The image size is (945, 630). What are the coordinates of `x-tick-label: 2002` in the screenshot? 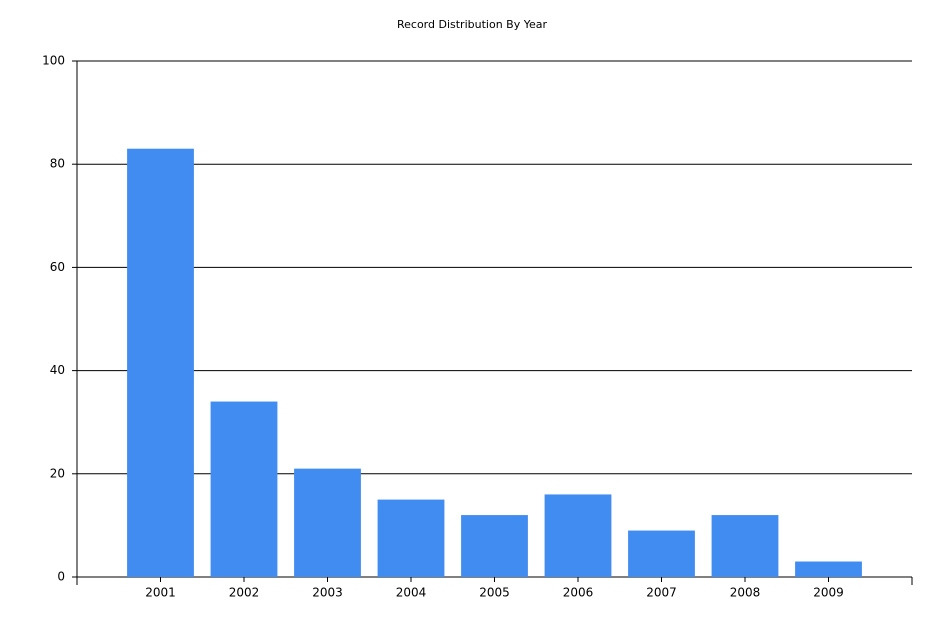 It's located at (244, 593).